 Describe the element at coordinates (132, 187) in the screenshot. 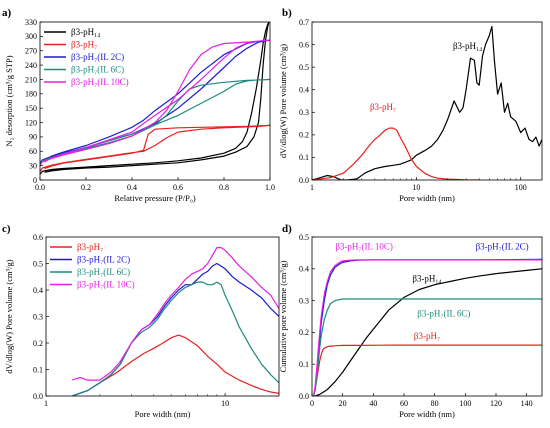

I see `x-tick-label: 0.4` at that location.